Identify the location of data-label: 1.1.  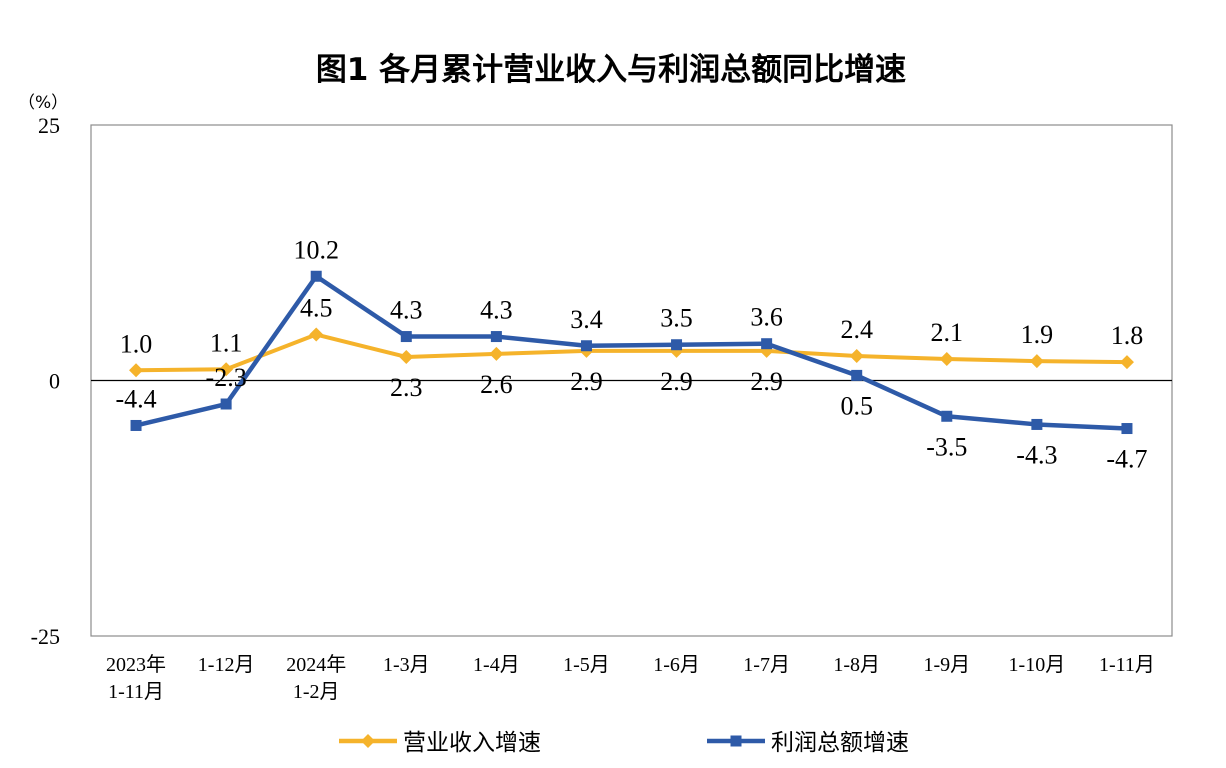
(226, 342).